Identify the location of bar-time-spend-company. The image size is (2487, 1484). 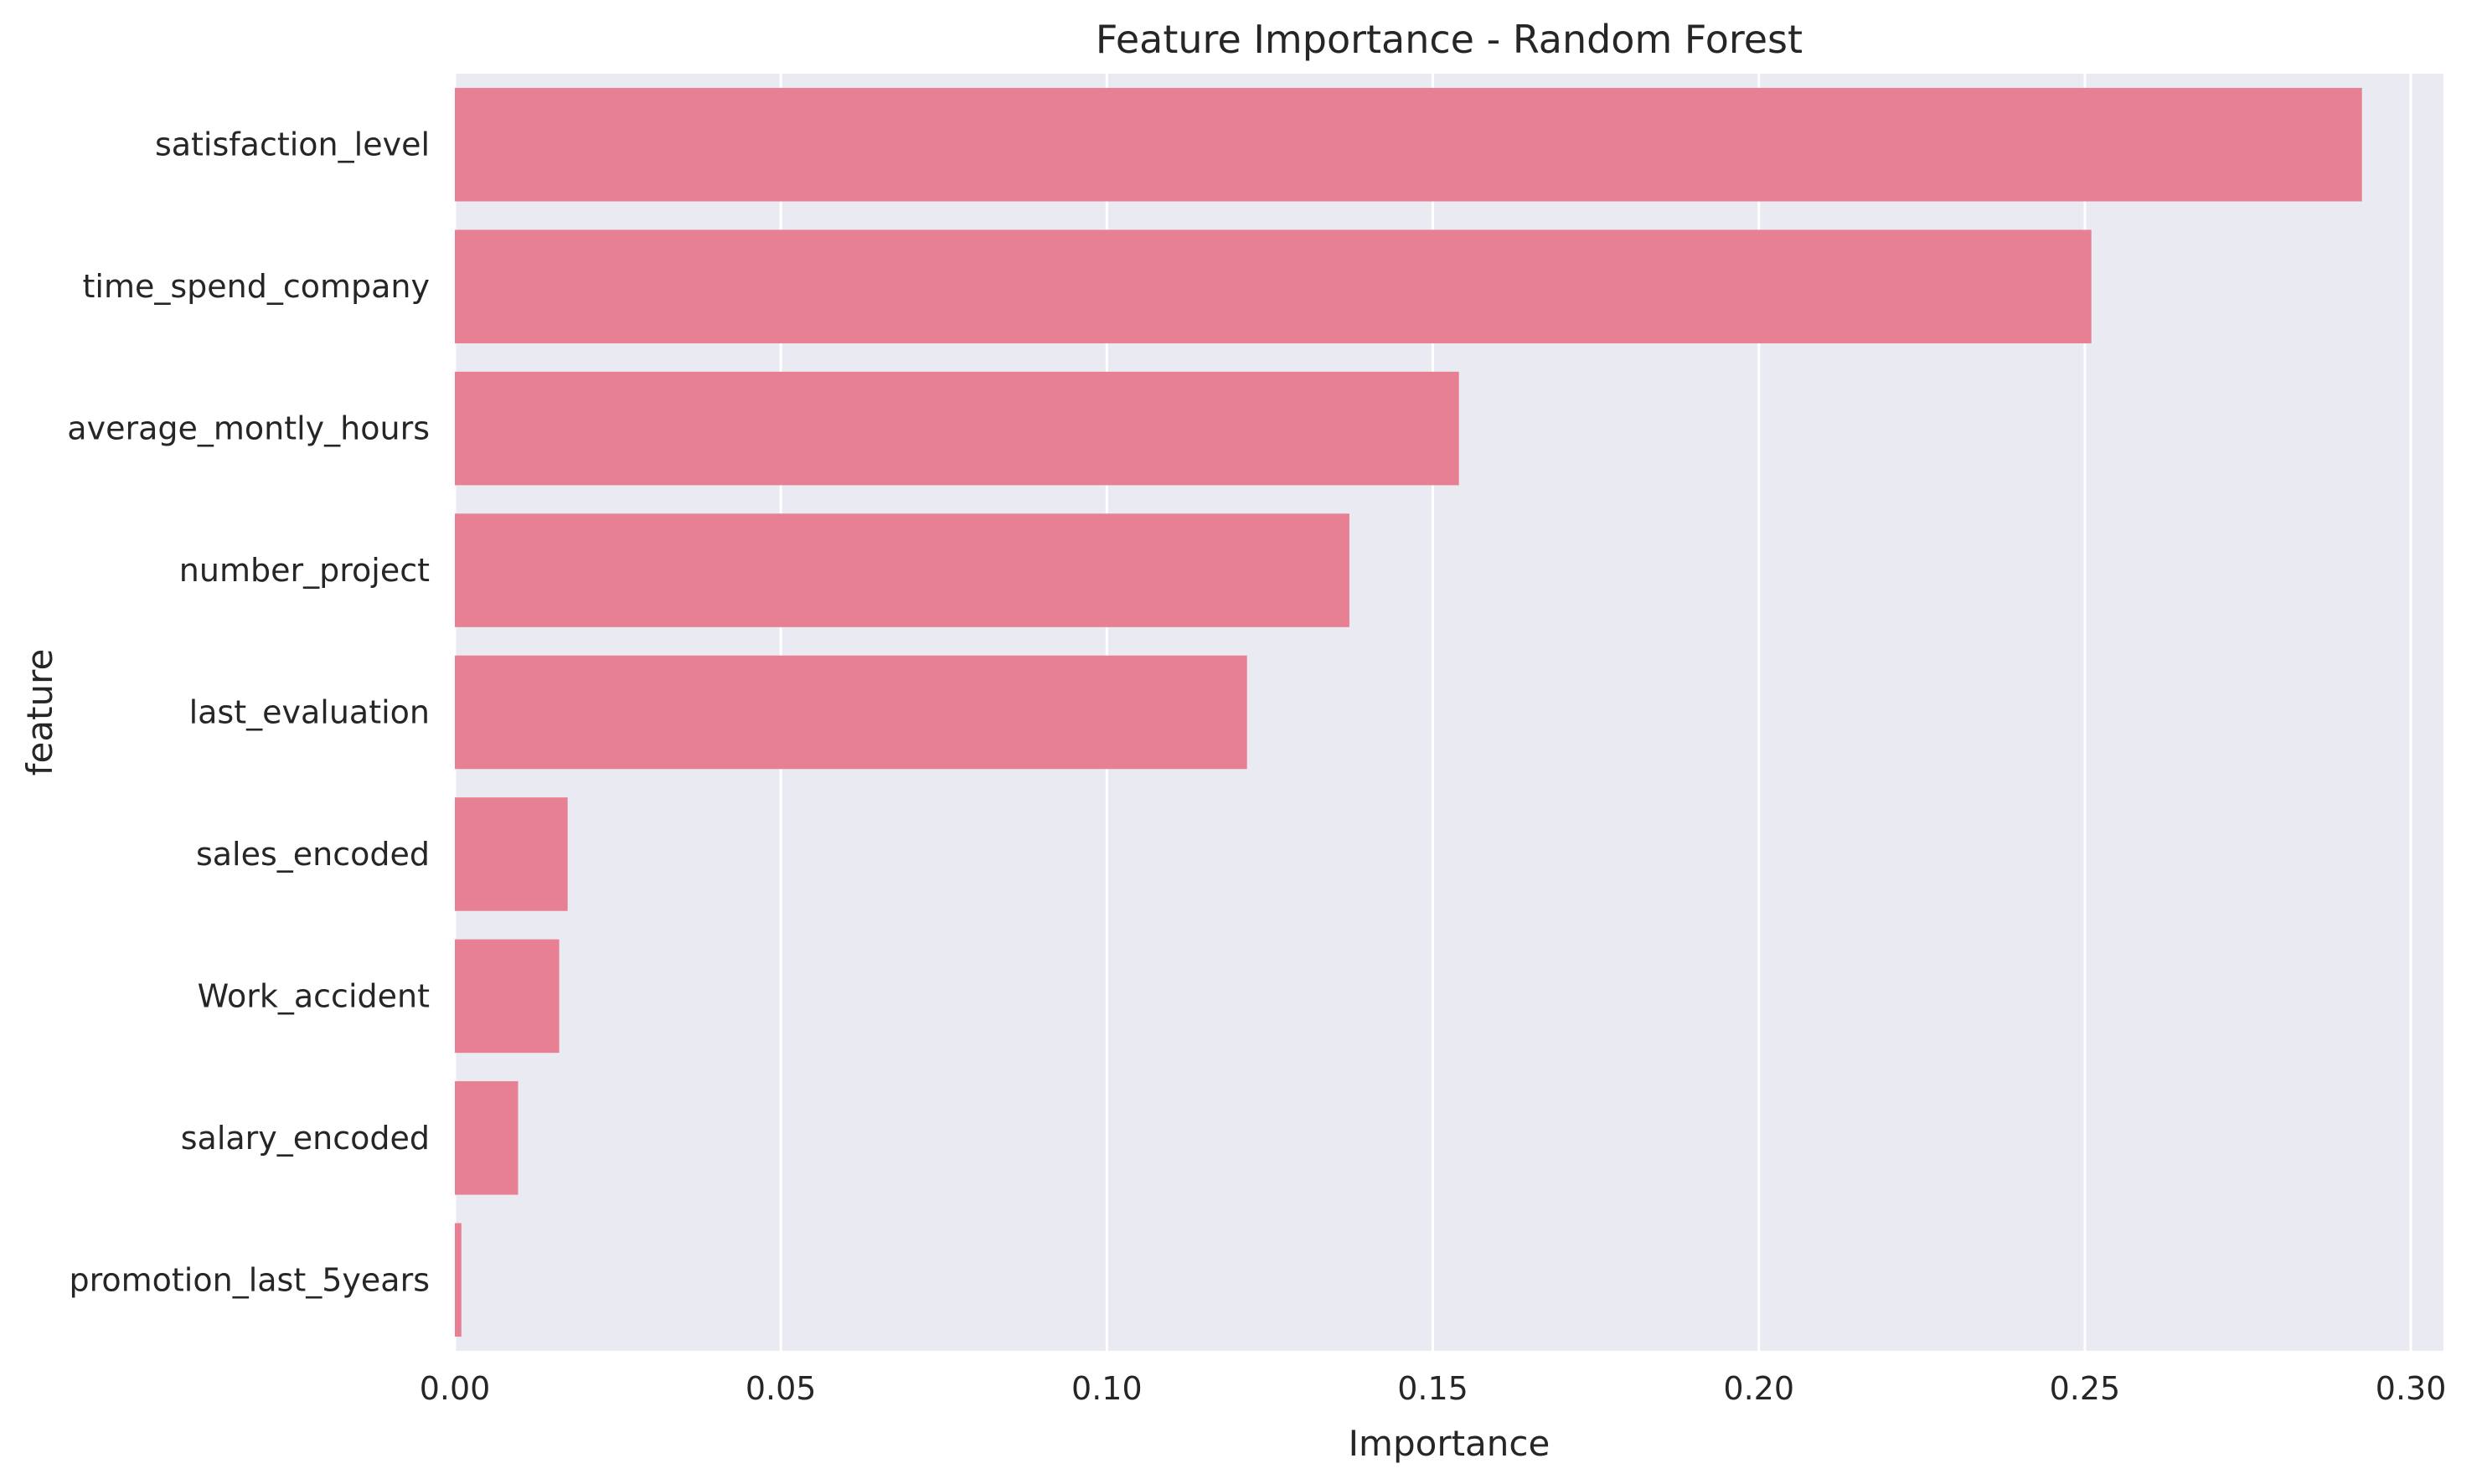
(1273, 286).